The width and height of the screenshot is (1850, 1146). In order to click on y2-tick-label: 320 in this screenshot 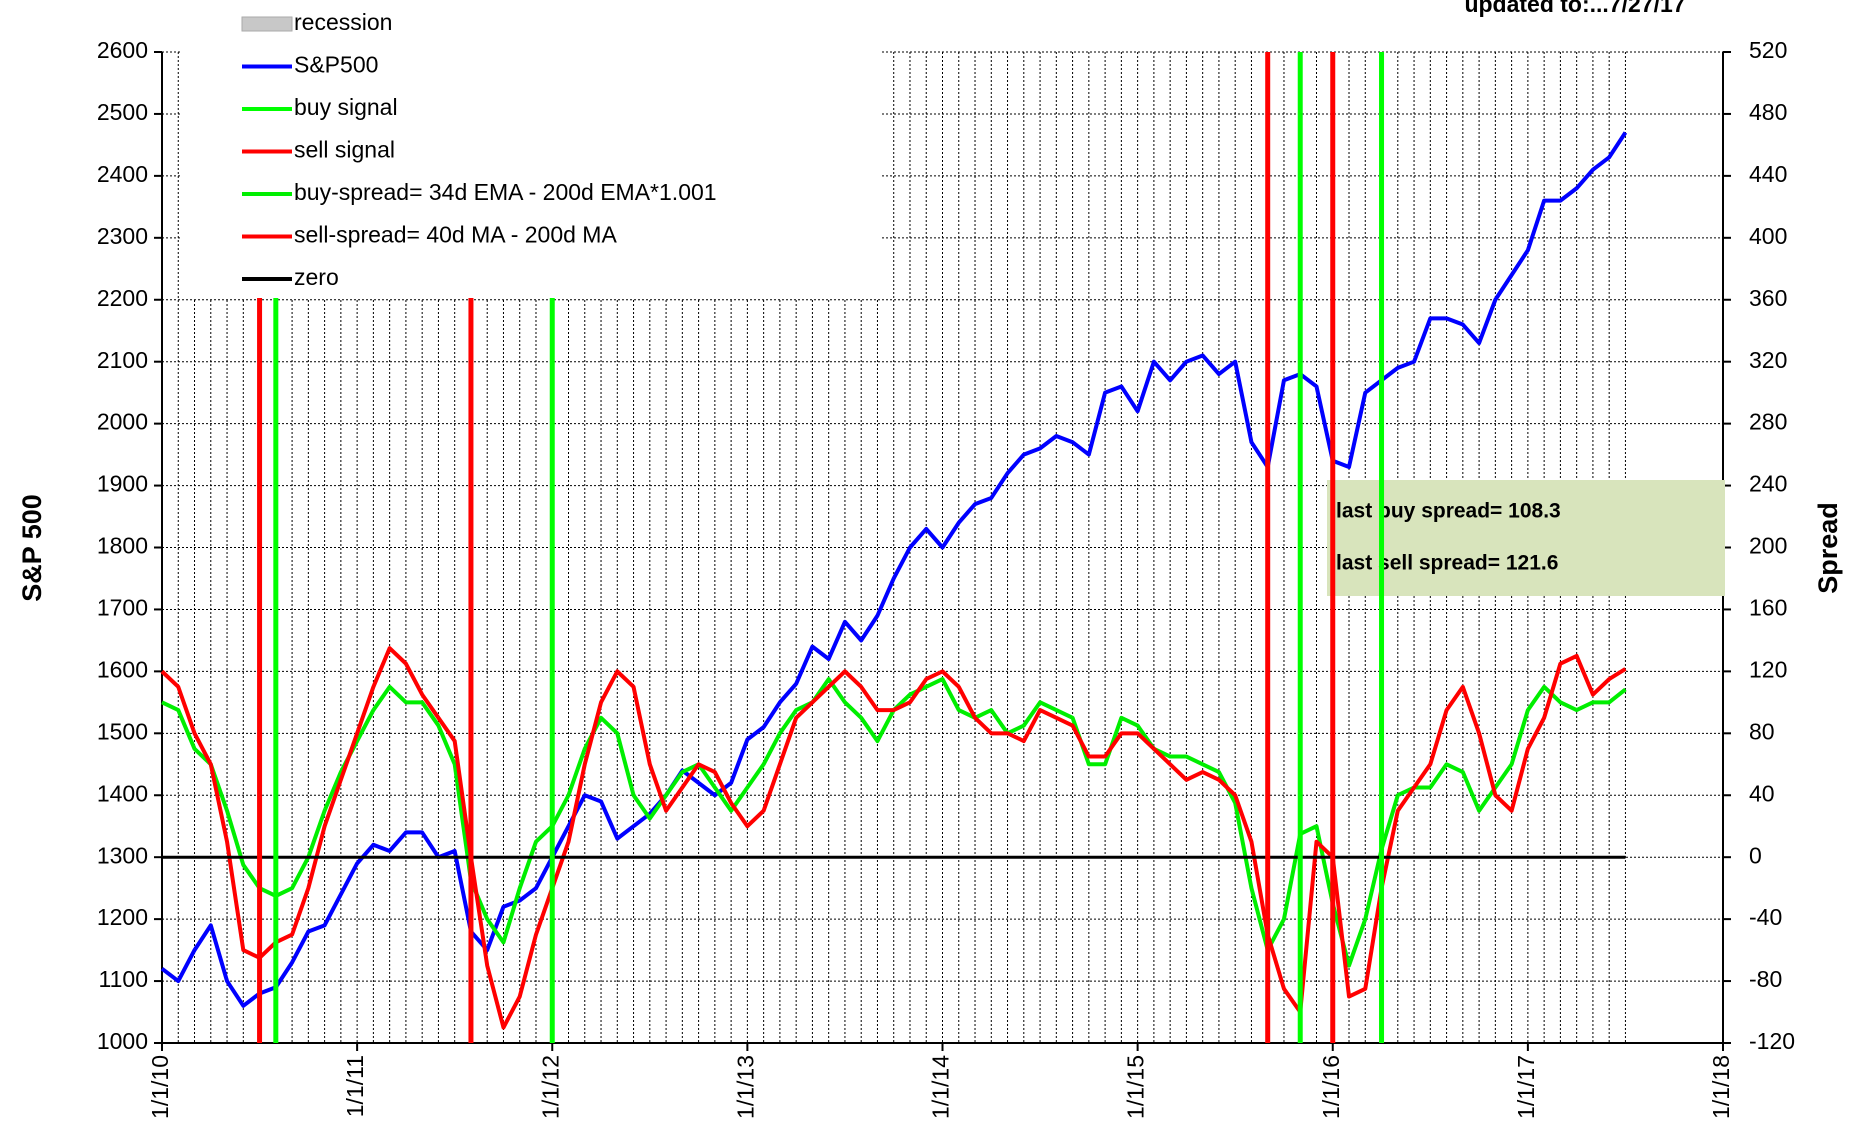, I will do `click(1768, 360)`.